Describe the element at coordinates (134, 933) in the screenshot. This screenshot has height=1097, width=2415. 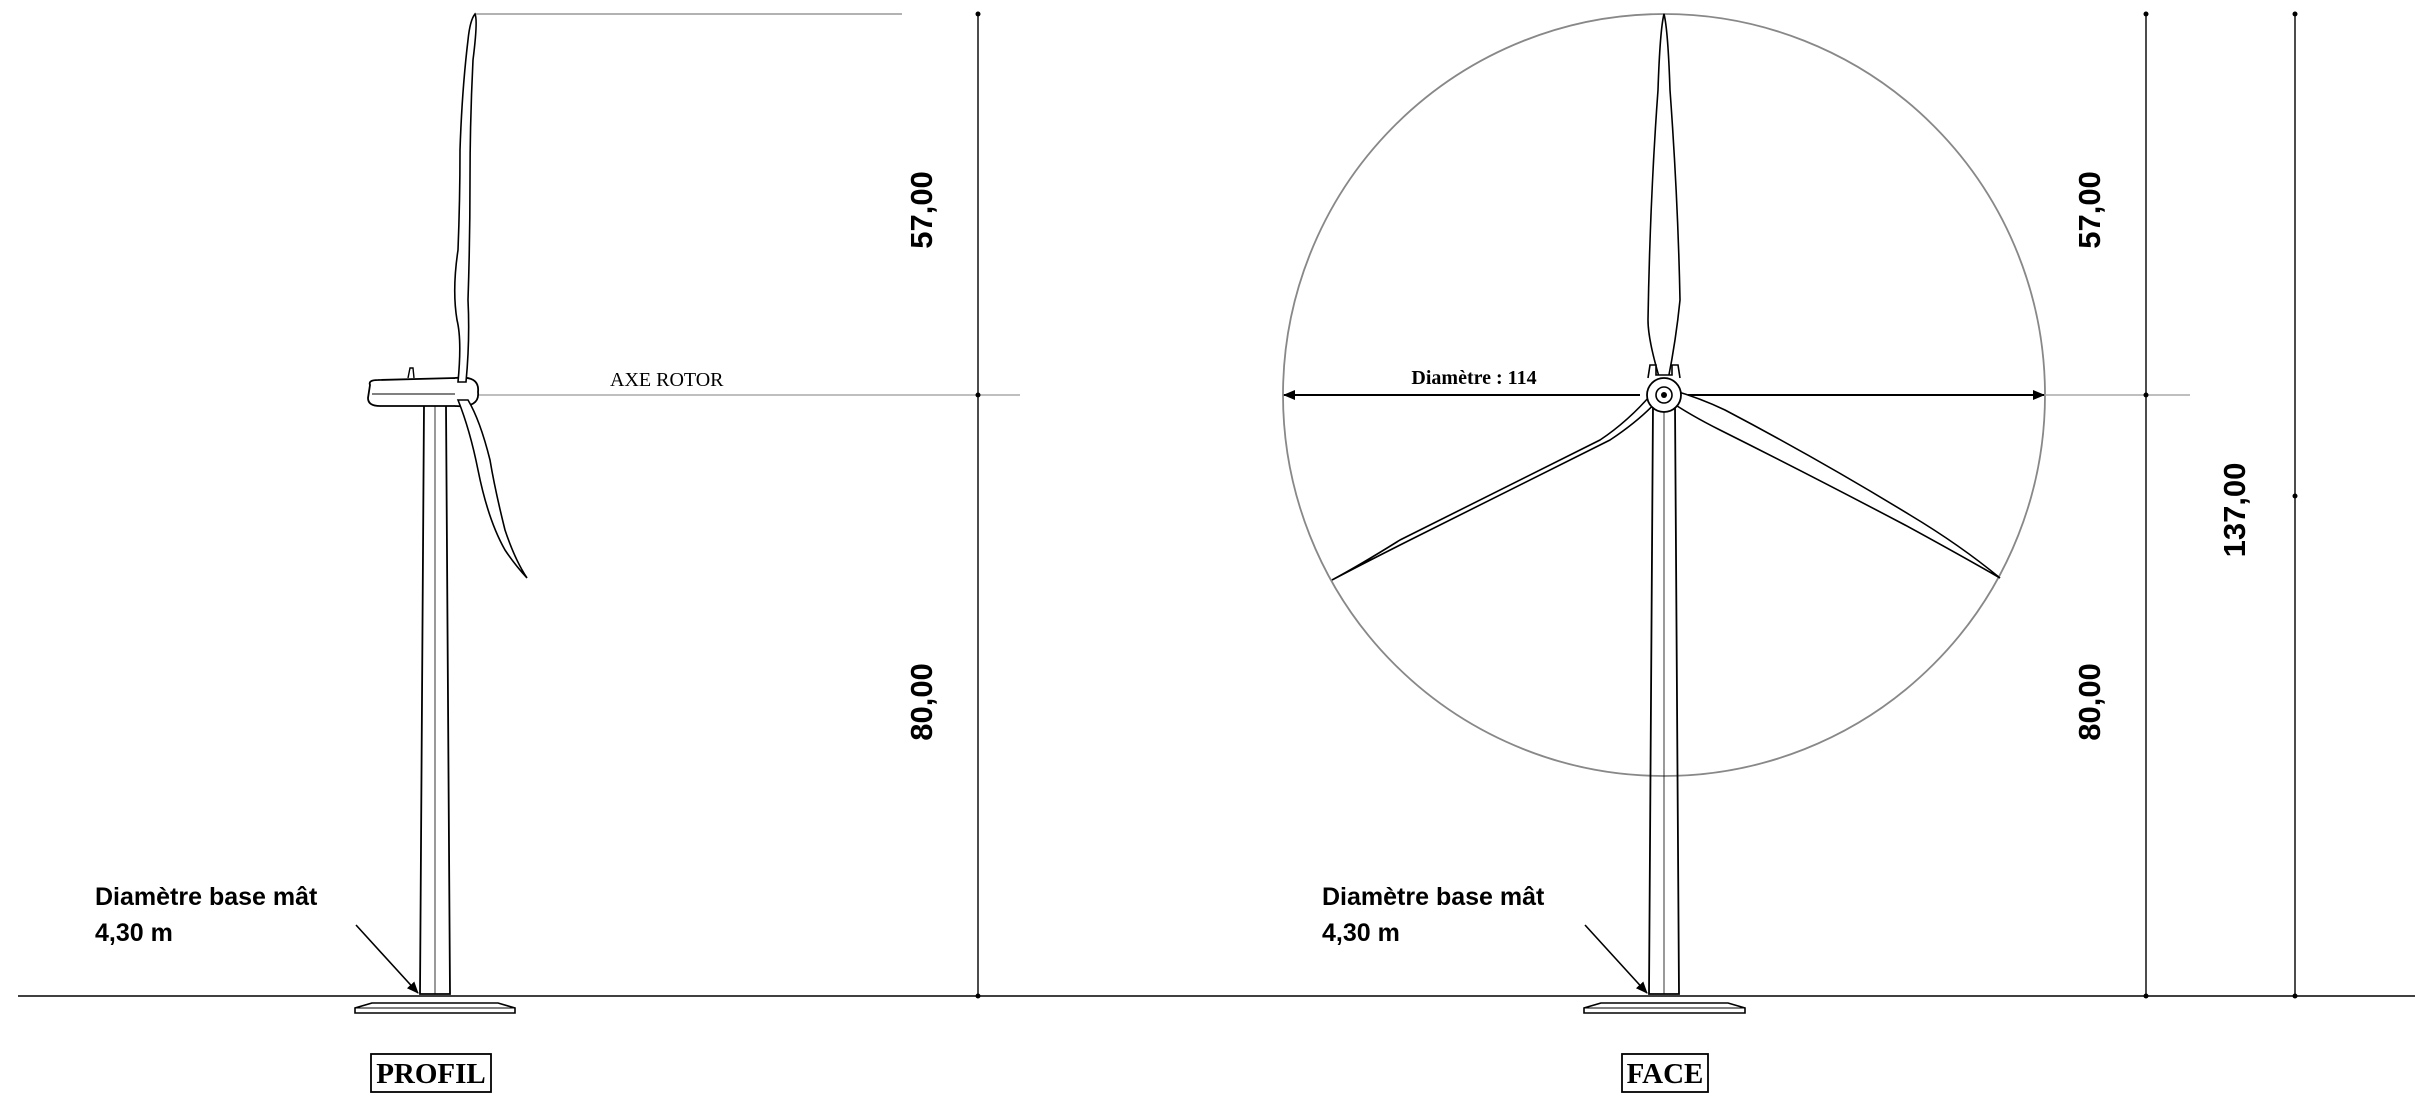
I see `profile-base-note-line2: 4,30 m` at that location.